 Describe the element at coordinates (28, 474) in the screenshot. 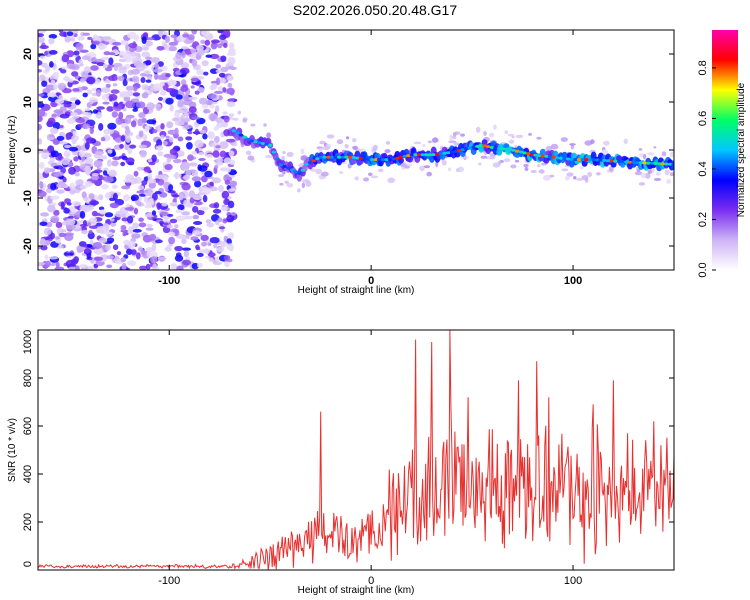

I see `snr-y-tick-label: 400` at that location.